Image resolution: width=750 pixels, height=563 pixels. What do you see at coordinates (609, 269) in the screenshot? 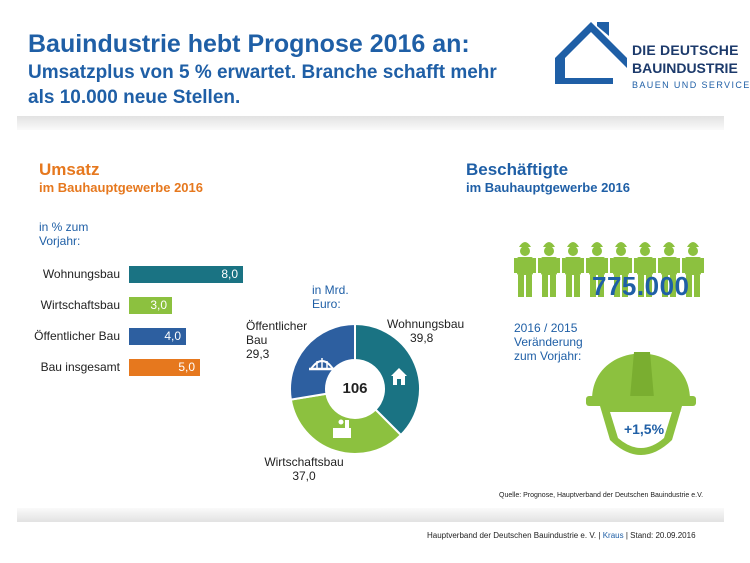
I see `workers-icon-row` at bounding box center [609, 269].